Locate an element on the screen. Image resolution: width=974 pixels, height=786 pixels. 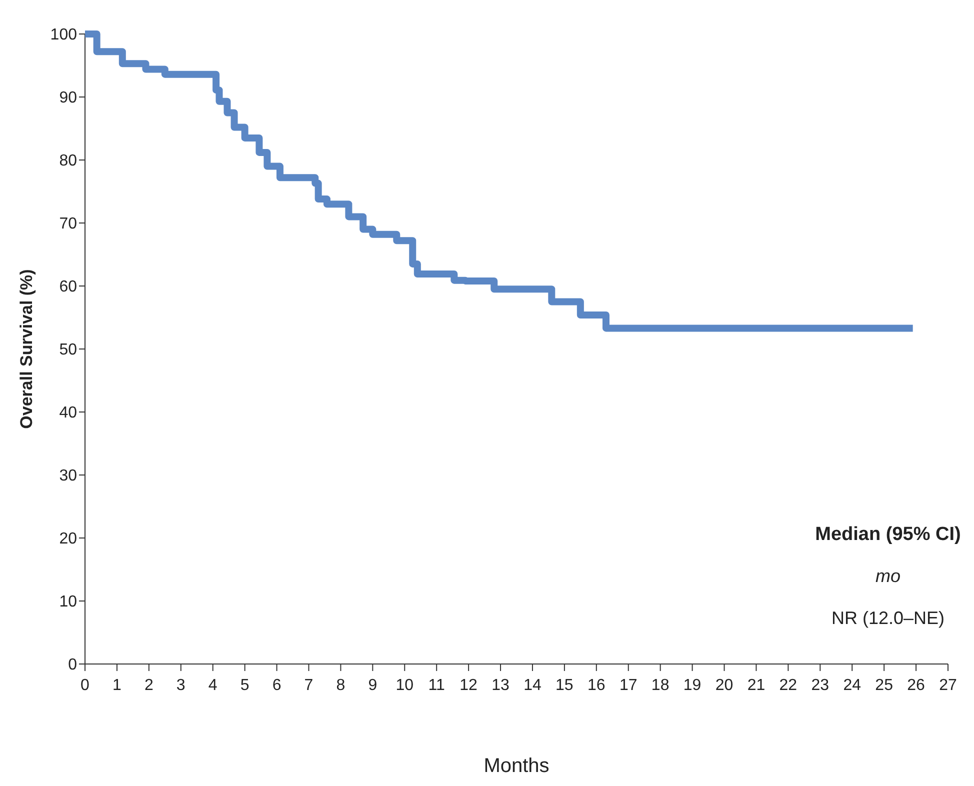
x-tick-label: 26 is located at coordinates (916, 685).